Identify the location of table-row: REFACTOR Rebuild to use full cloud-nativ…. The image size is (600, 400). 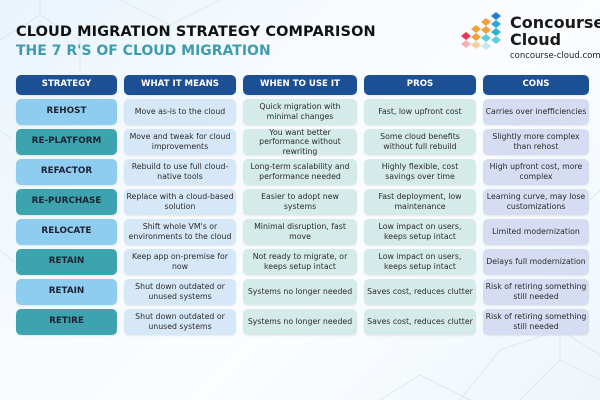
(303, 171).